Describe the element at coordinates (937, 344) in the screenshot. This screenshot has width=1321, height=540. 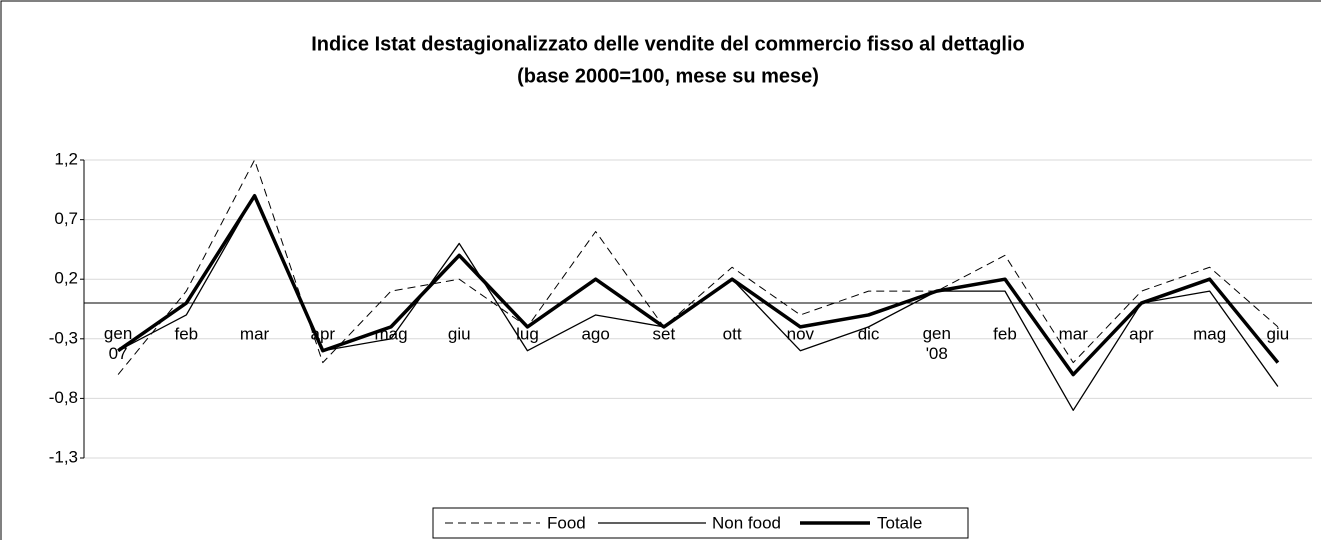
I see `x-tick-label: gen '08` at that location.